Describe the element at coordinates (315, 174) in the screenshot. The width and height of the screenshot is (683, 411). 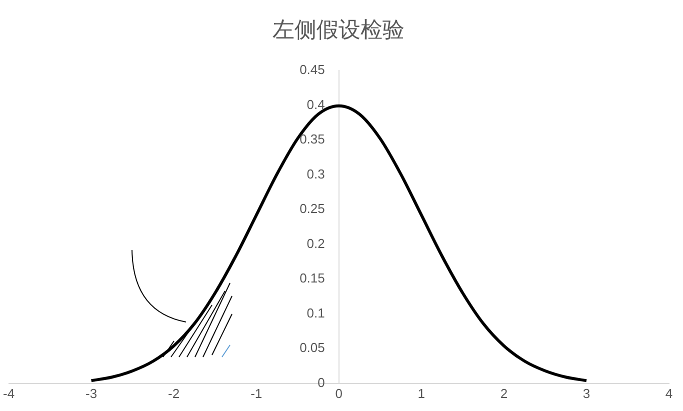
I see `y-tick-label: 0.3` at that location.